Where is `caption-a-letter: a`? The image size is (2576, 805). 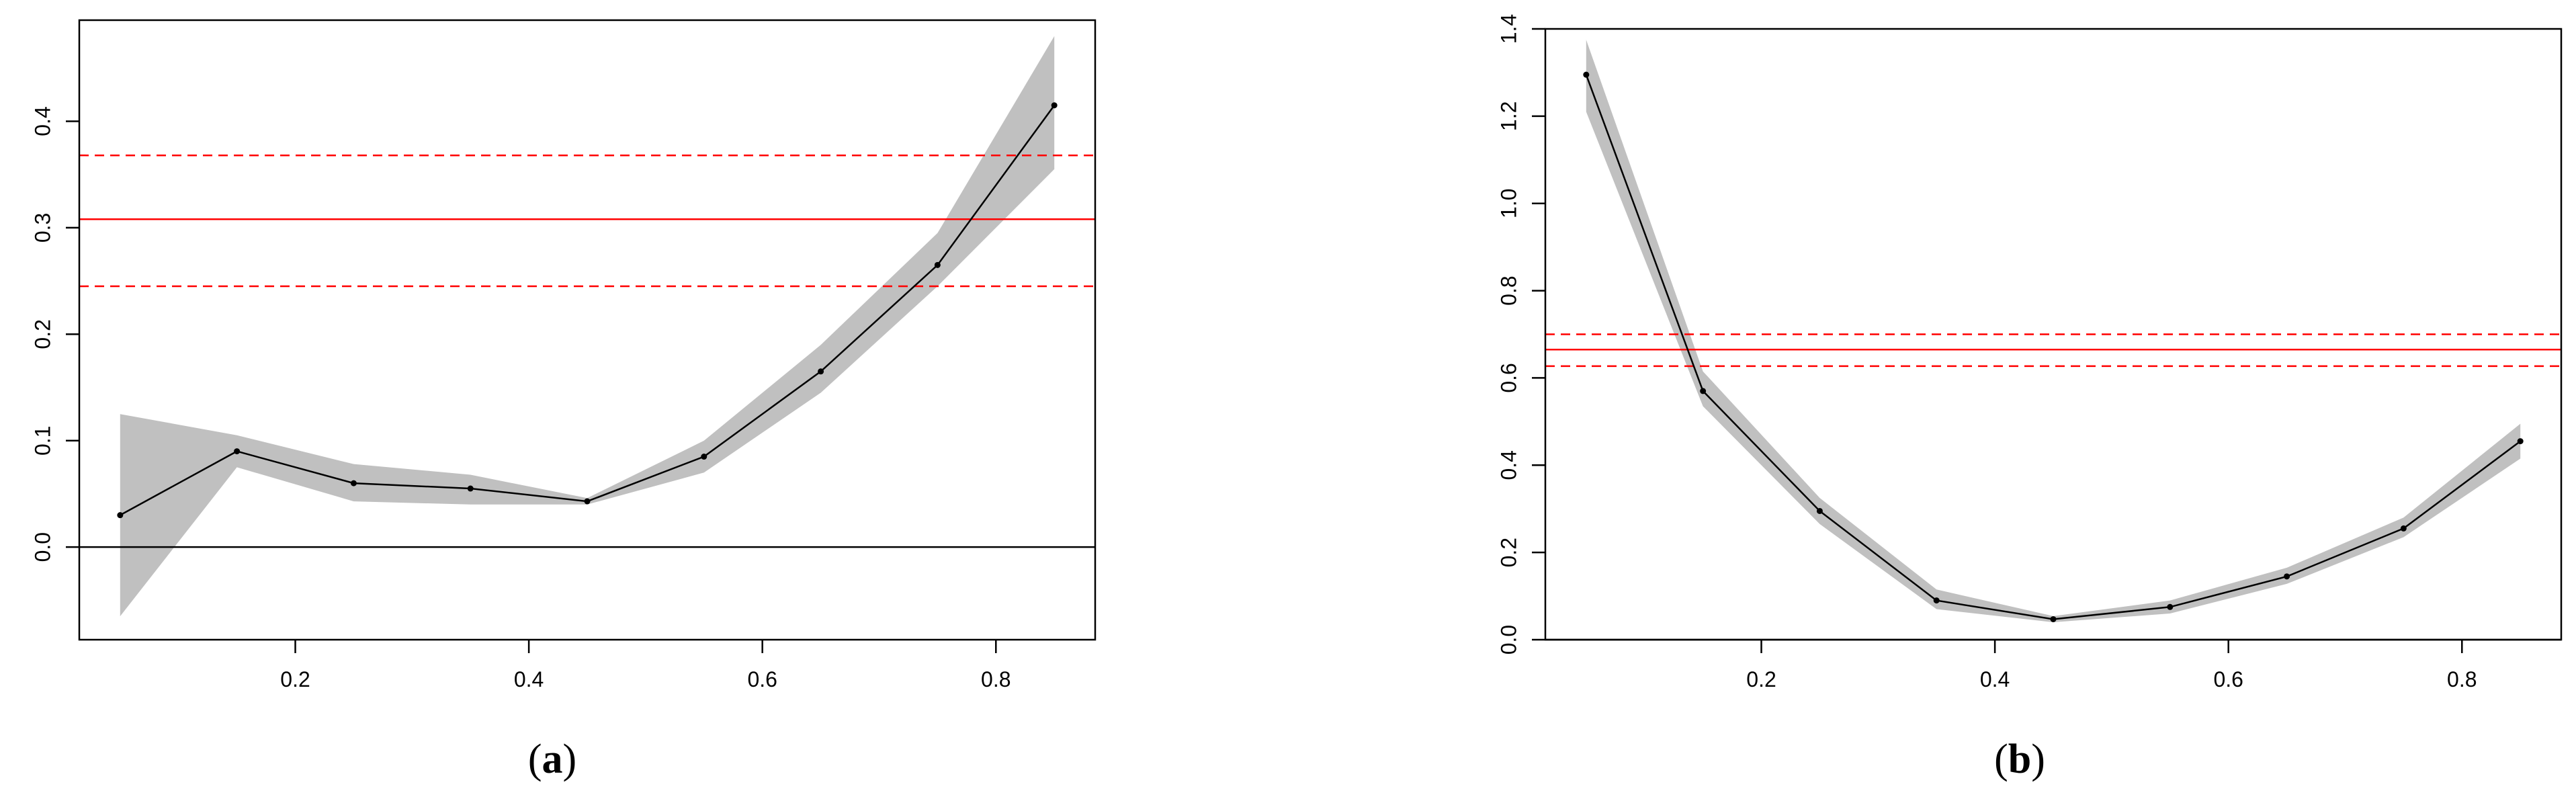 caption-a-letter: a is located at coordinates (552, 759).